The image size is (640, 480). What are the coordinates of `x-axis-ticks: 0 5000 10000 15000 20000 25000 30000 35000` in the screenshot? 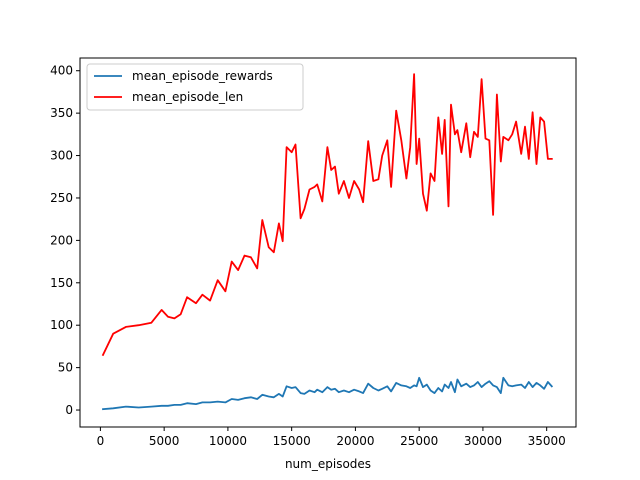 It's located at (331, 437).